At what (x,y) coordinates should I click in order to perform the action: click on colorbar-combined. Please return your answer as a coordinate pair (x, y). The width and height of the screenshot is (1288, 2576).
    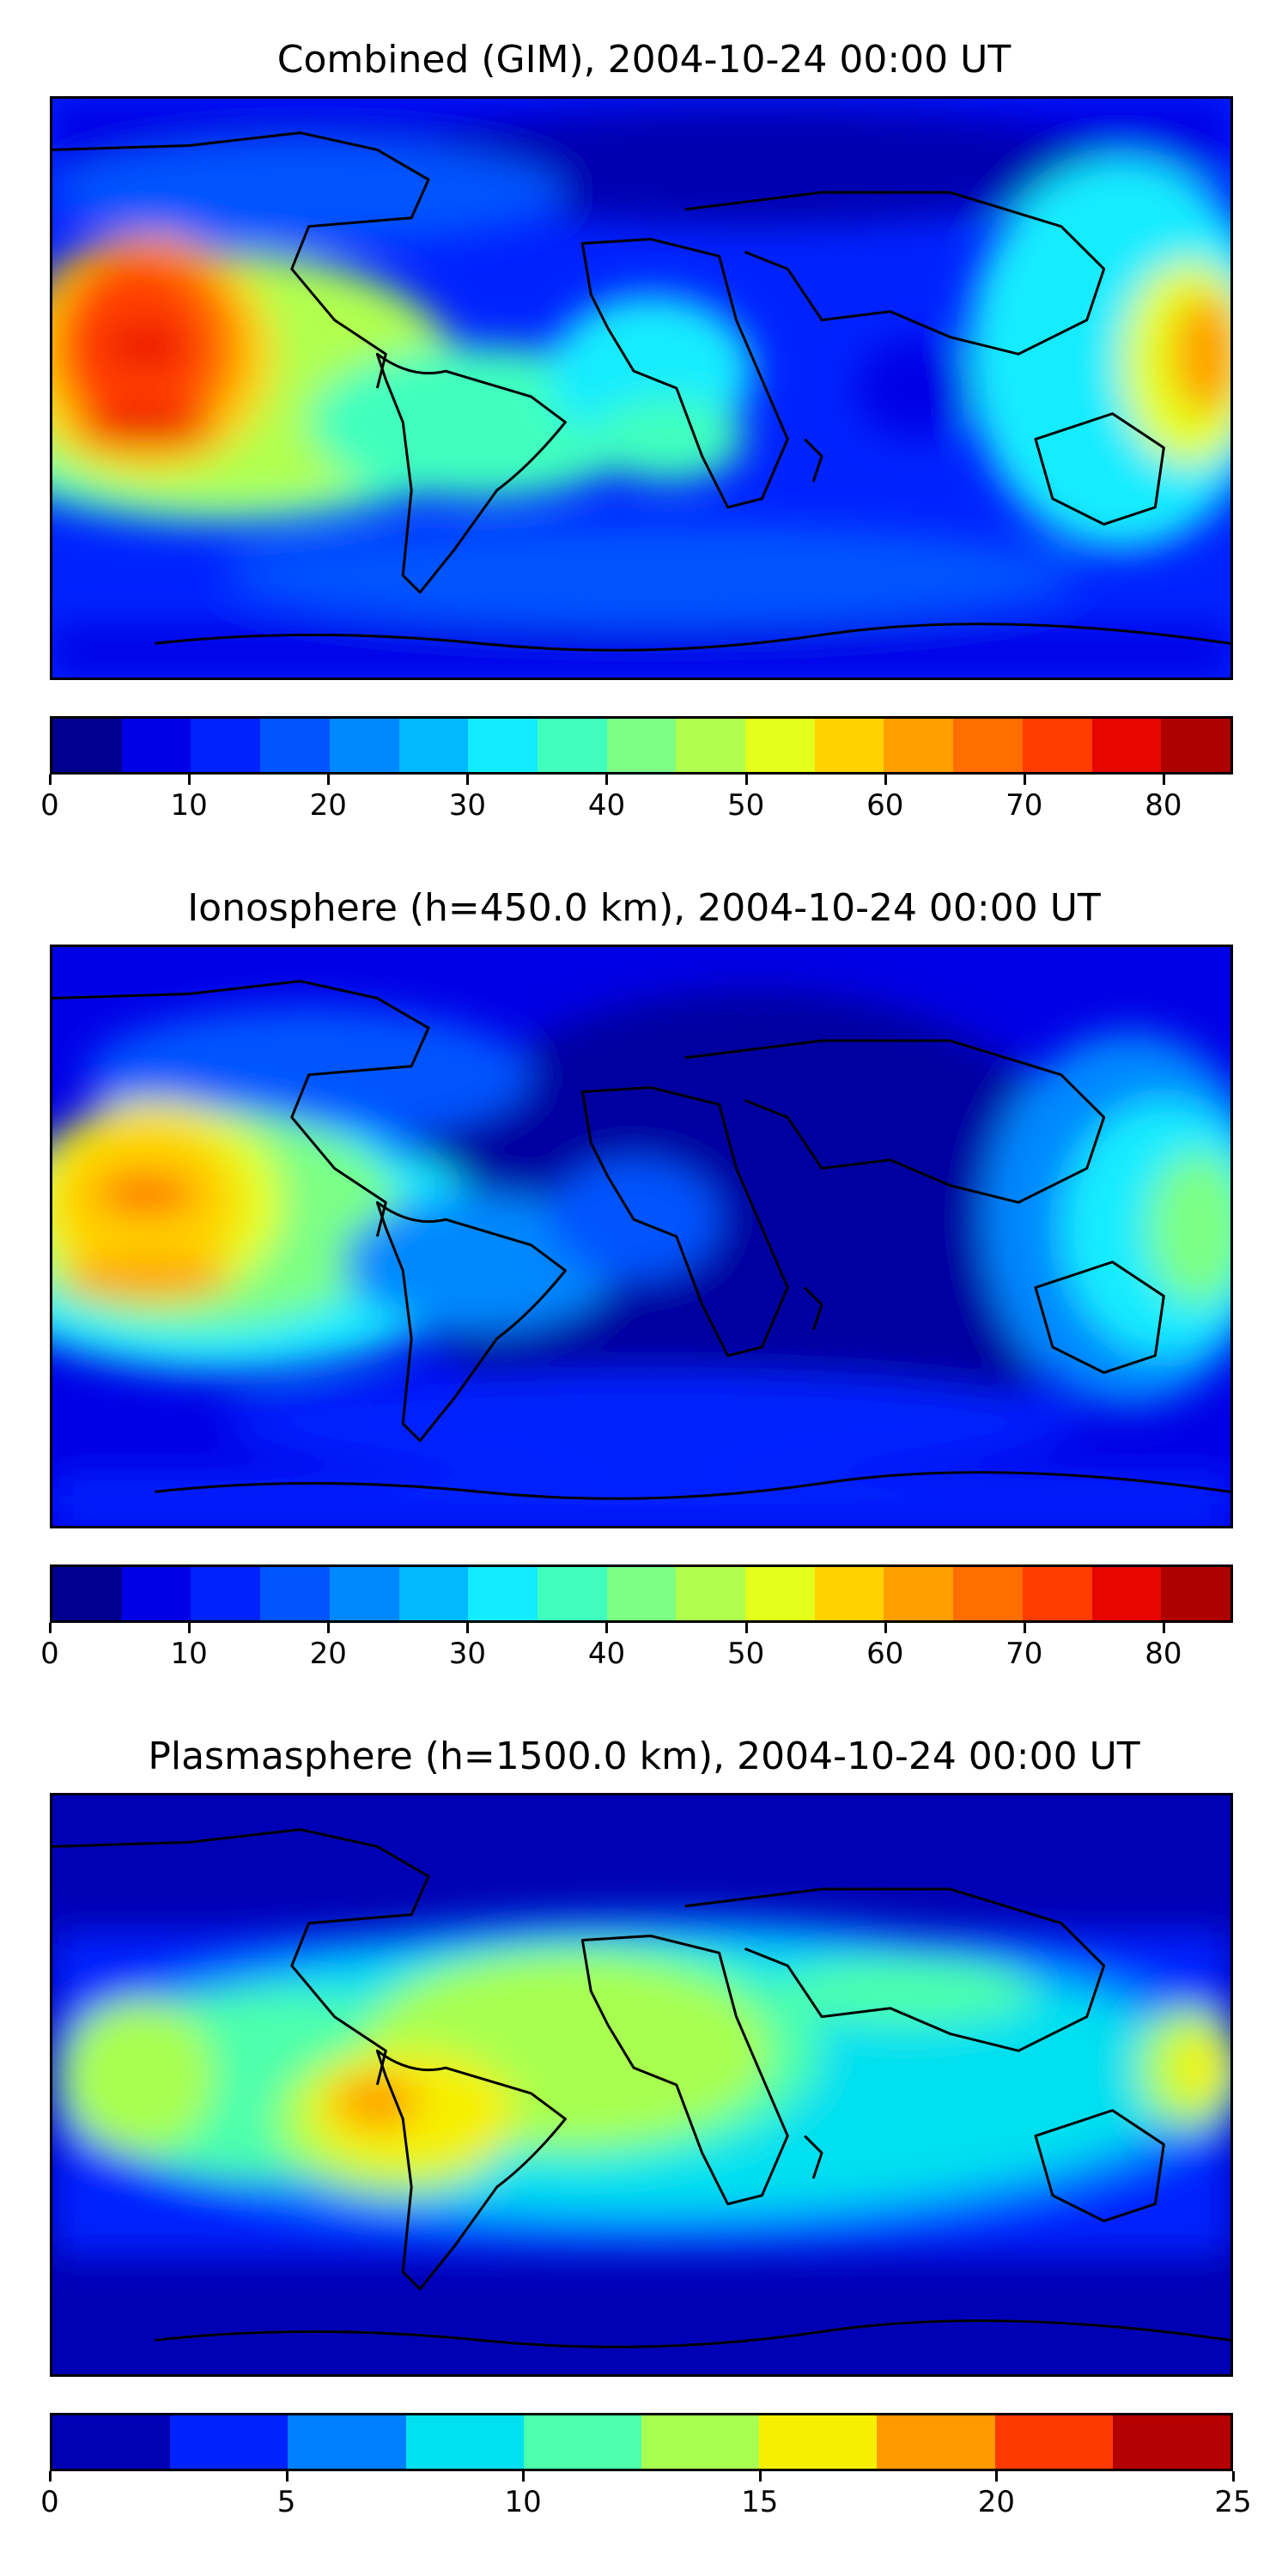
    Looking at the image, I should click on (641, 746).